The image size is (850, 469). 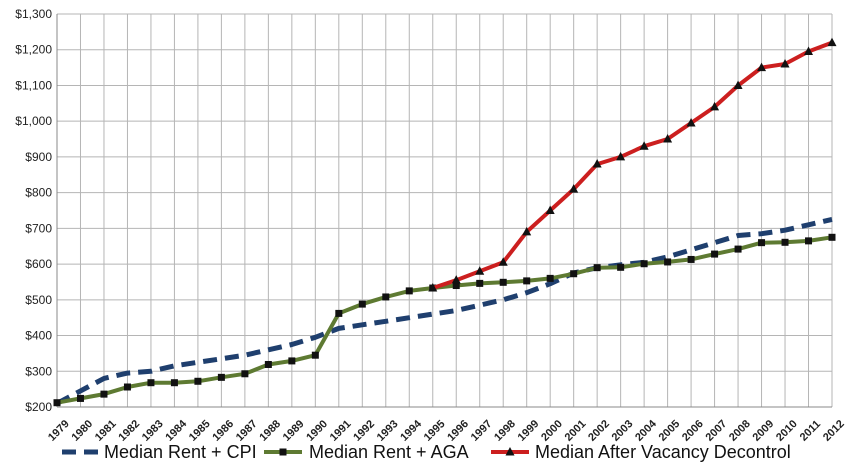 What do you see at coordinates (106, 431) in the screenshot?
I see `x-tick-label: 1981` at bounding box center [106, 431].